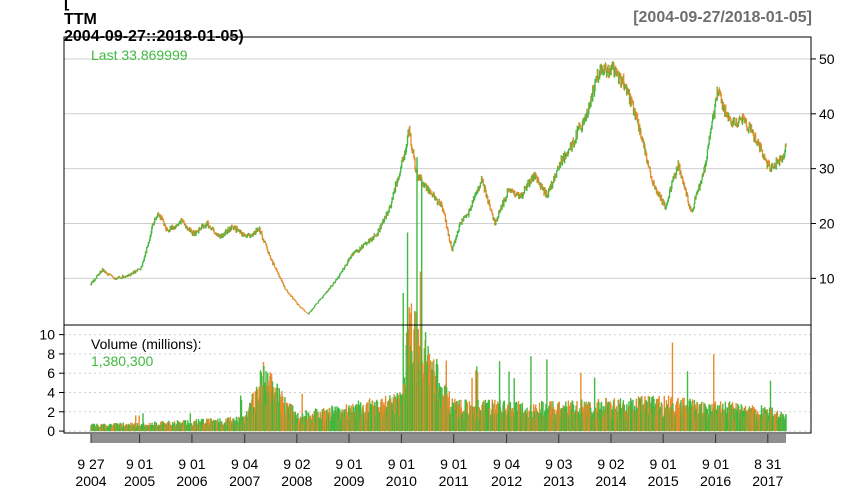 This screenshot has width=868, height=499. I want to click on volume-tick-label: 4, so click(51, 393).